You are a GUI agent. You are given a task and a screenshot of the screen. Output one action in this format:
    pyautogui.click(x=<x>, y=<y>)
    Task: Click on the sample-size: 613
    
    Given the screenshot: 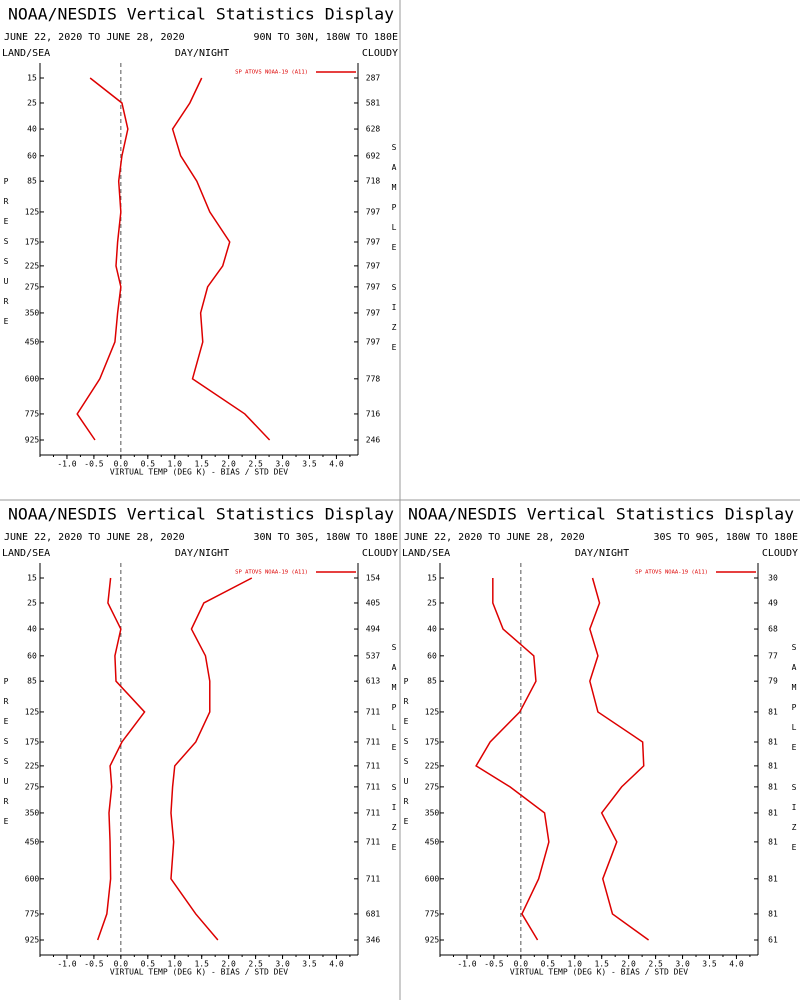 What is the action you would take?
    pyautogui.click(x=373, y=681)
    